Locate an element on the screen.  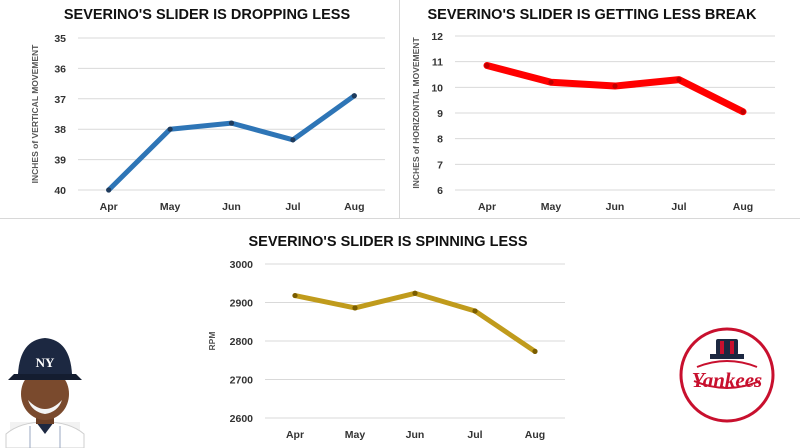
y-tick-label: 2900 is located at coordinates (242, 304).